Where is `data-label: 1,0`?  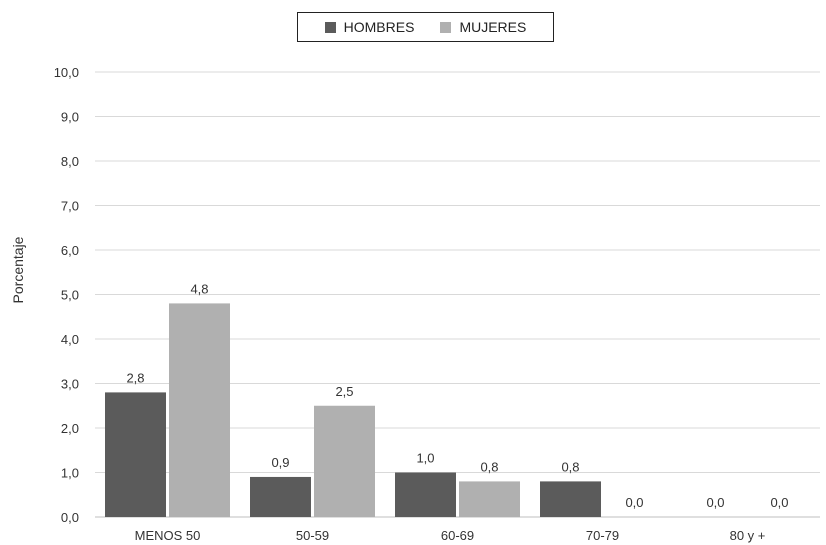
data-label: 1,0 is located at coordinates (425, 458).